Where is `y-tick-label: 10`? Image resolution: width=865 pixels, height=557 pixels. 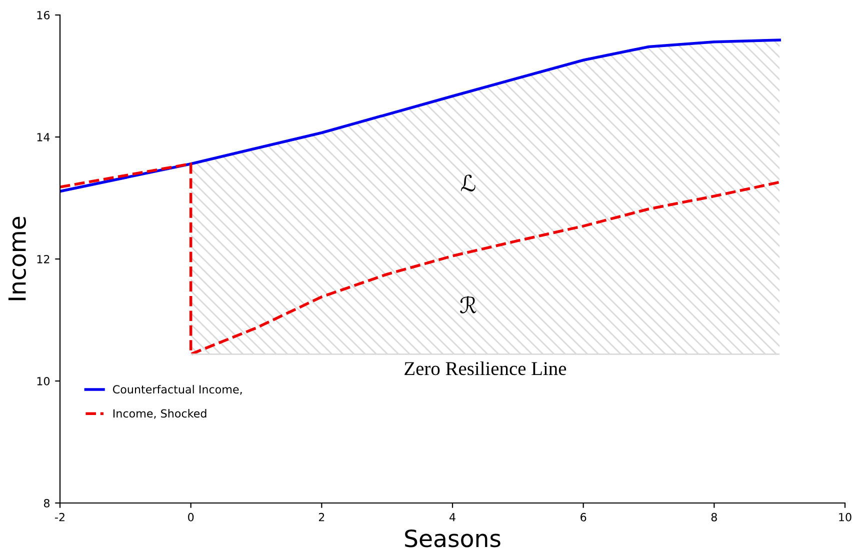
y-tick-label: 10 is located at coordinates (43, 381).